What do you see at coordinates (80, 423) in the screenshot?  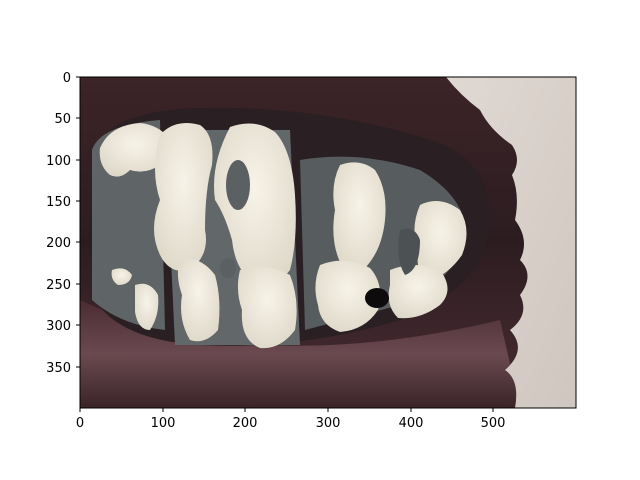 I see `x-tick-label: 0` at bounding box center [80, 423].